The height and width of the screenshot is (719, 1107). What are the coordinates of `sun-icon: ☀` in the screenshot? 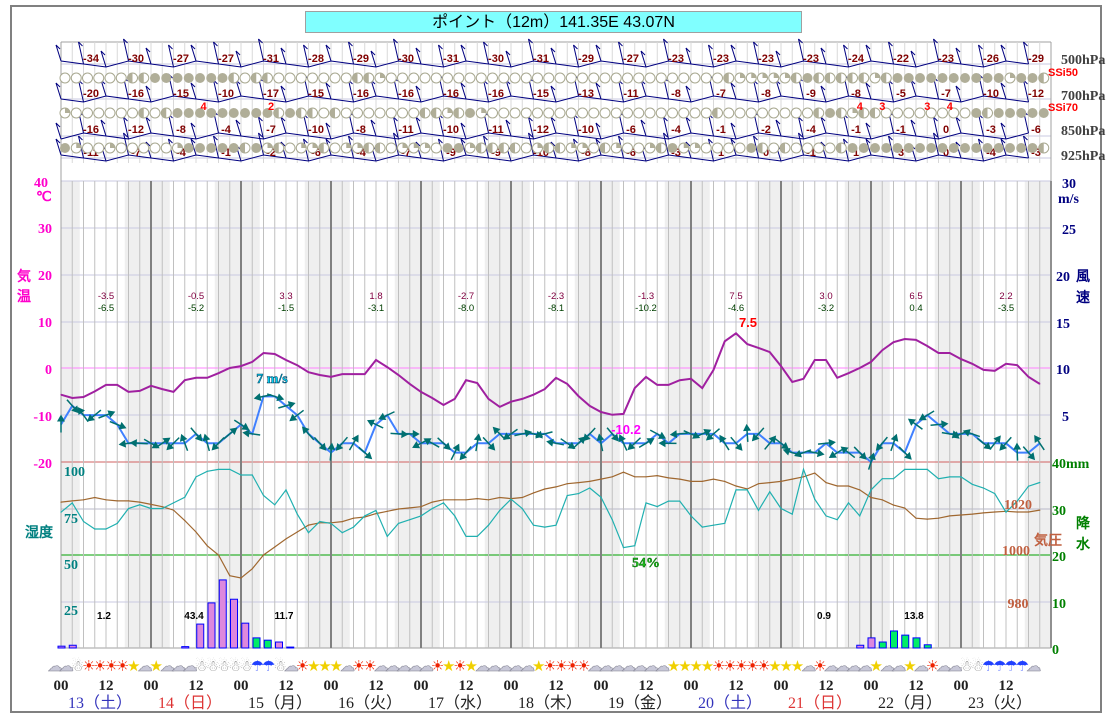 It's located at (302, 666).